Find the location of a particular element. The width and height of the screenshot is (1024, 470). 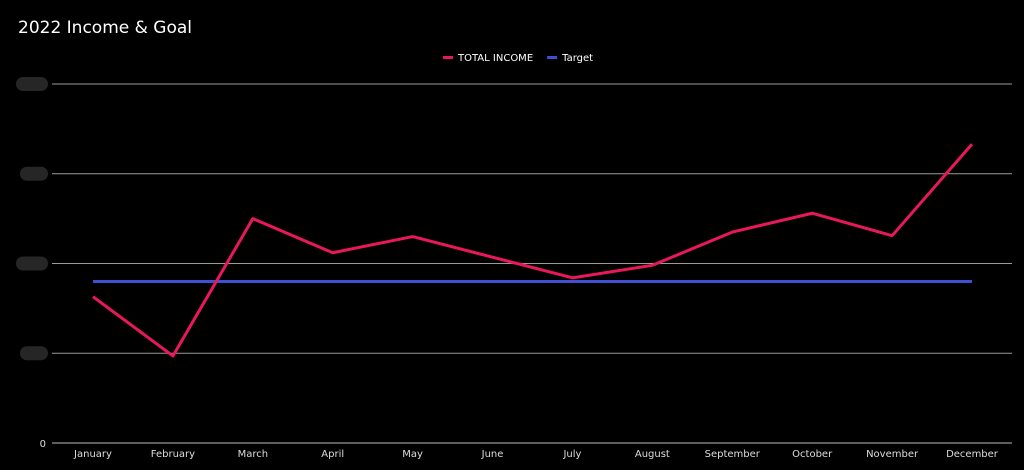

x-tick-label: July is located at coordinates (571, 454).